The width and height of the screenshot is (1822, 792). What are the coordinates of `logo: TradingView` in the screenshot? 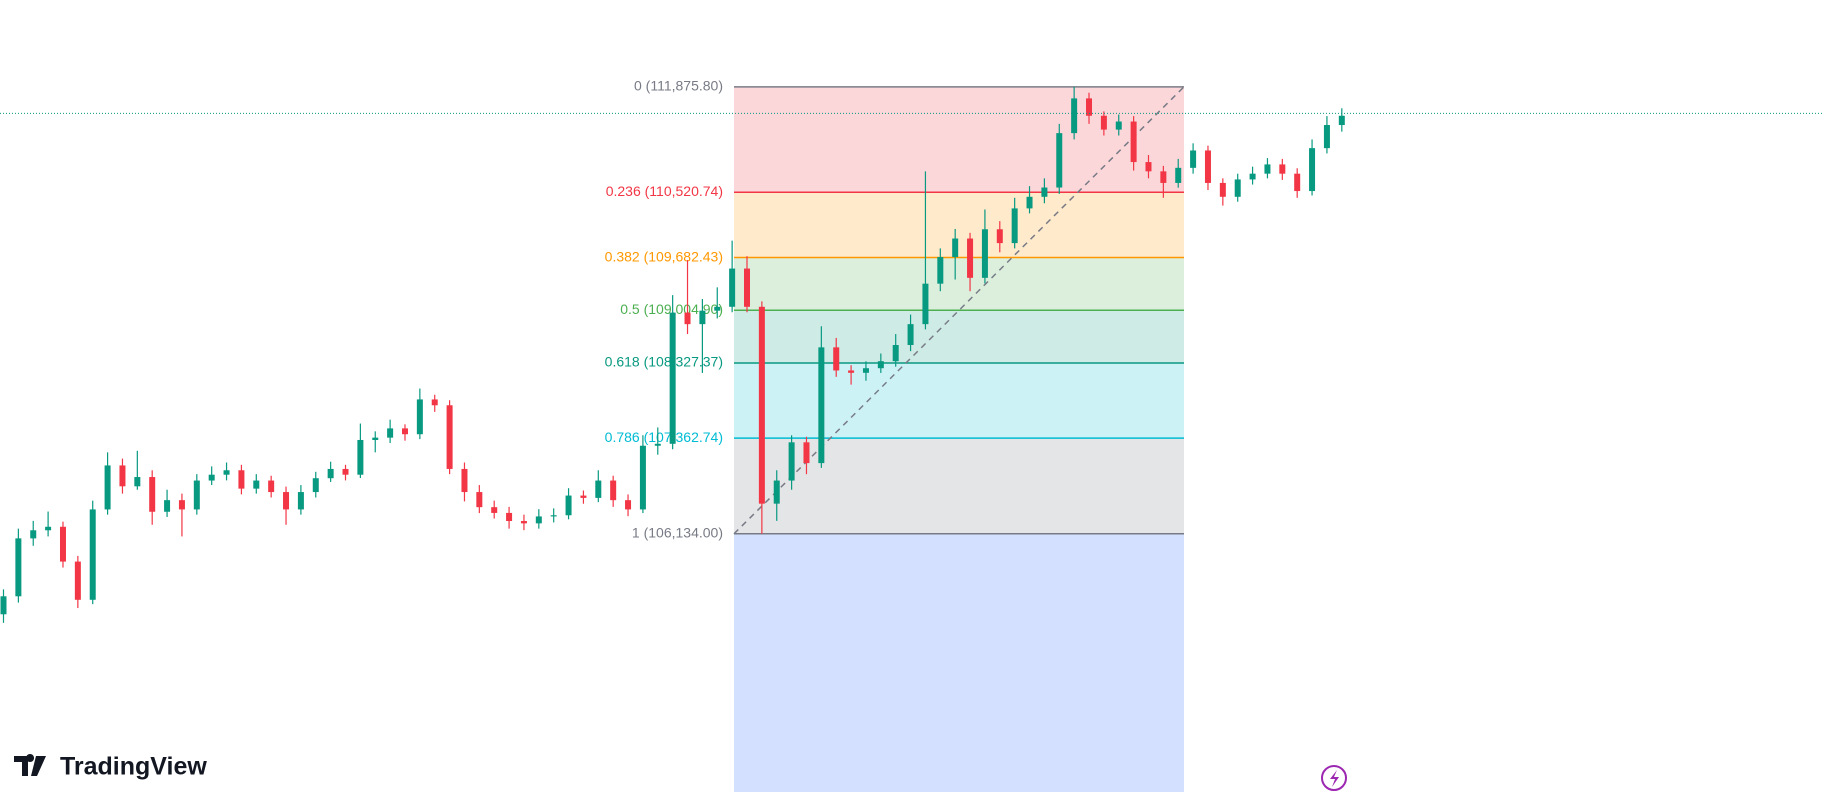 It's located at (110, 767).